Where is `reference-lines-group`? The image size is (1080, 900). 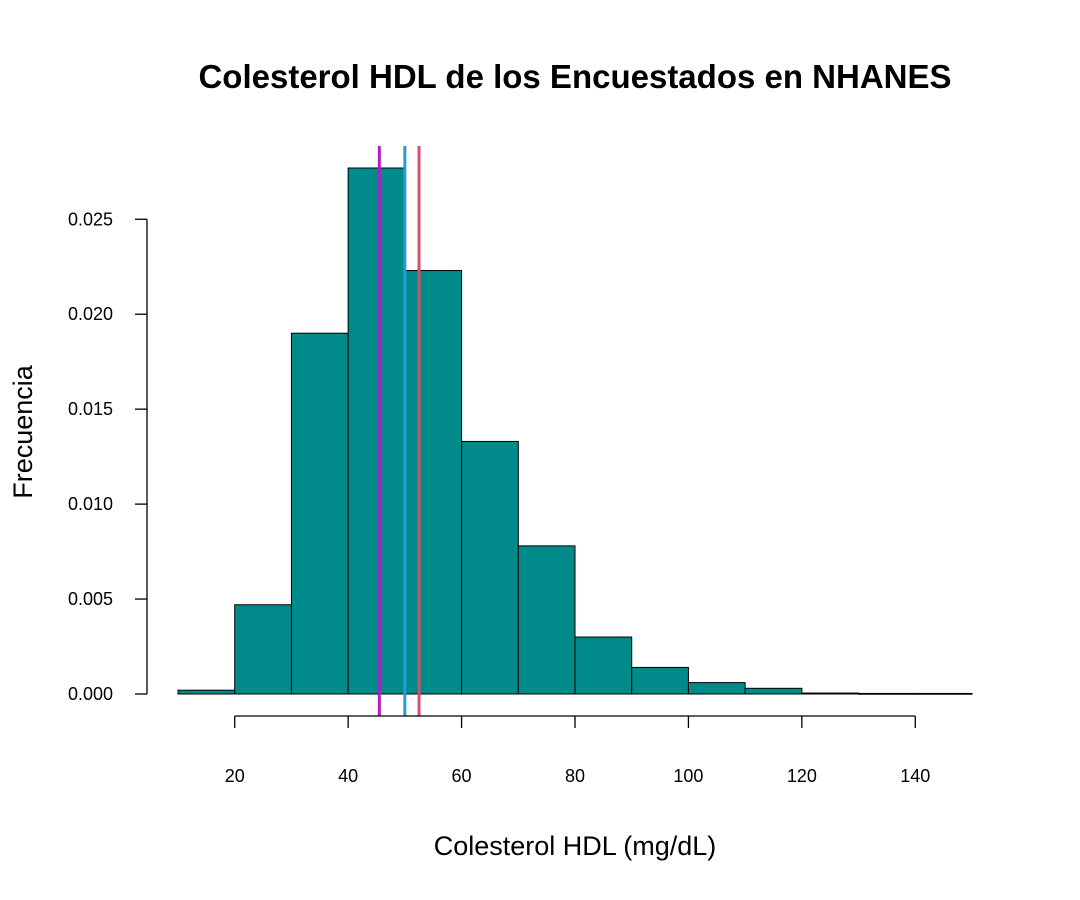 reference-lines-group is located at coordinates (399, 431).